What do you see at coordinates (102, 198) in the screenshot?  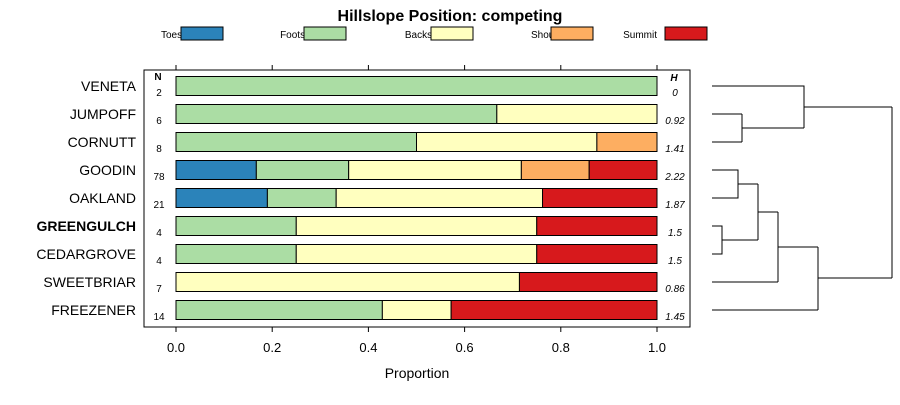 I see `row-label: OAKLAND` at bounding box center [102, 198].